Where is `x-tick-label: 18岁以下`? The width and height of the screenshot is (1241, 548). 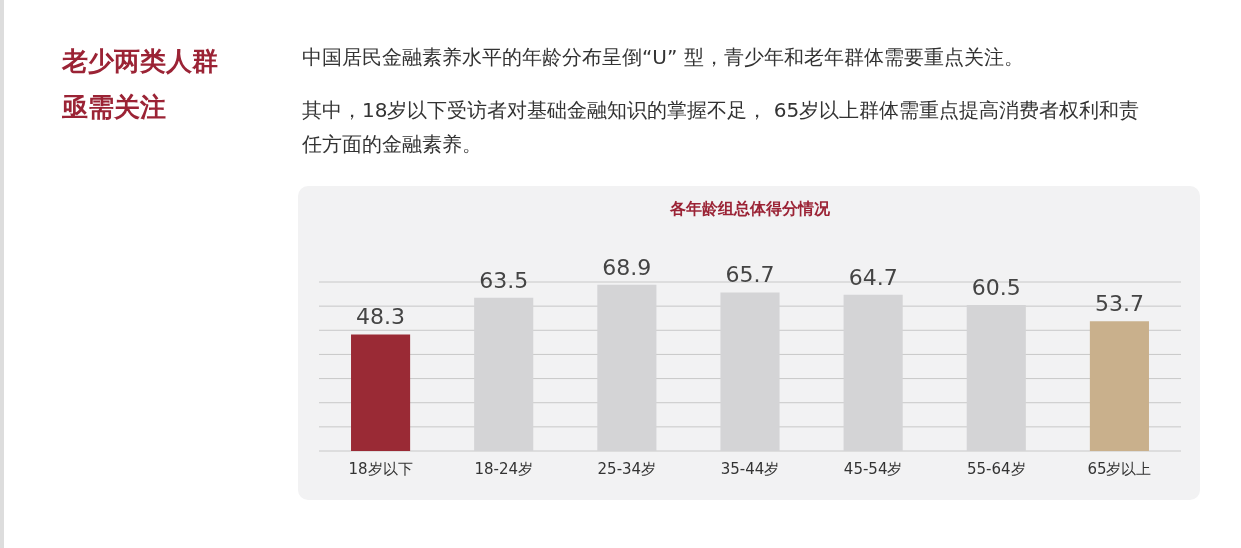
x-tick-label: 18岁以下 is located at coordinates (380, 468).